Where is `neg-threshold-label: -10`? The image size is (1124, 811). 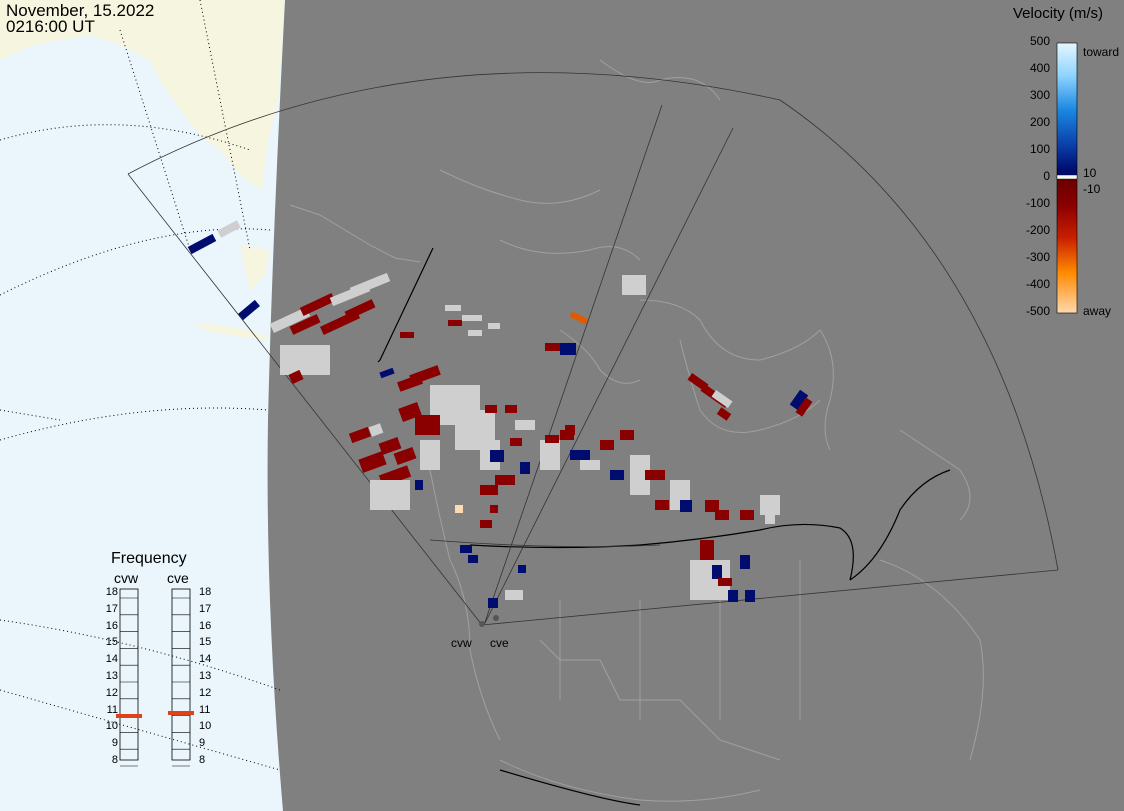 neg-threshold-label: -10 is located at coordinates (1092, 189).